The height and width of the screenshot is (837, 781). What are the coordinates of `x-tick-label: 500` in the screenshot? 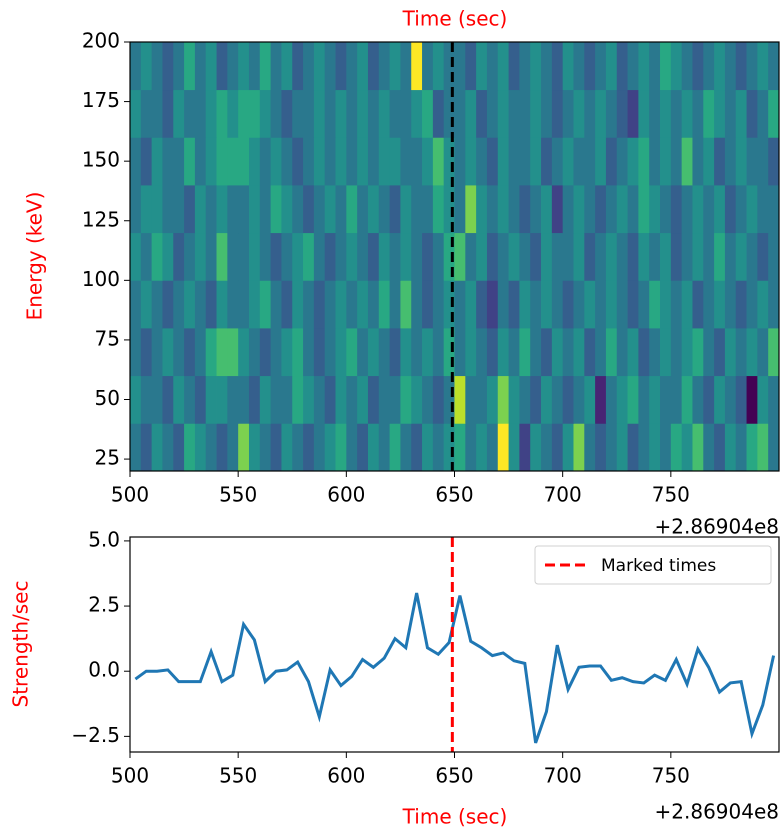 It's located at (130, 495).